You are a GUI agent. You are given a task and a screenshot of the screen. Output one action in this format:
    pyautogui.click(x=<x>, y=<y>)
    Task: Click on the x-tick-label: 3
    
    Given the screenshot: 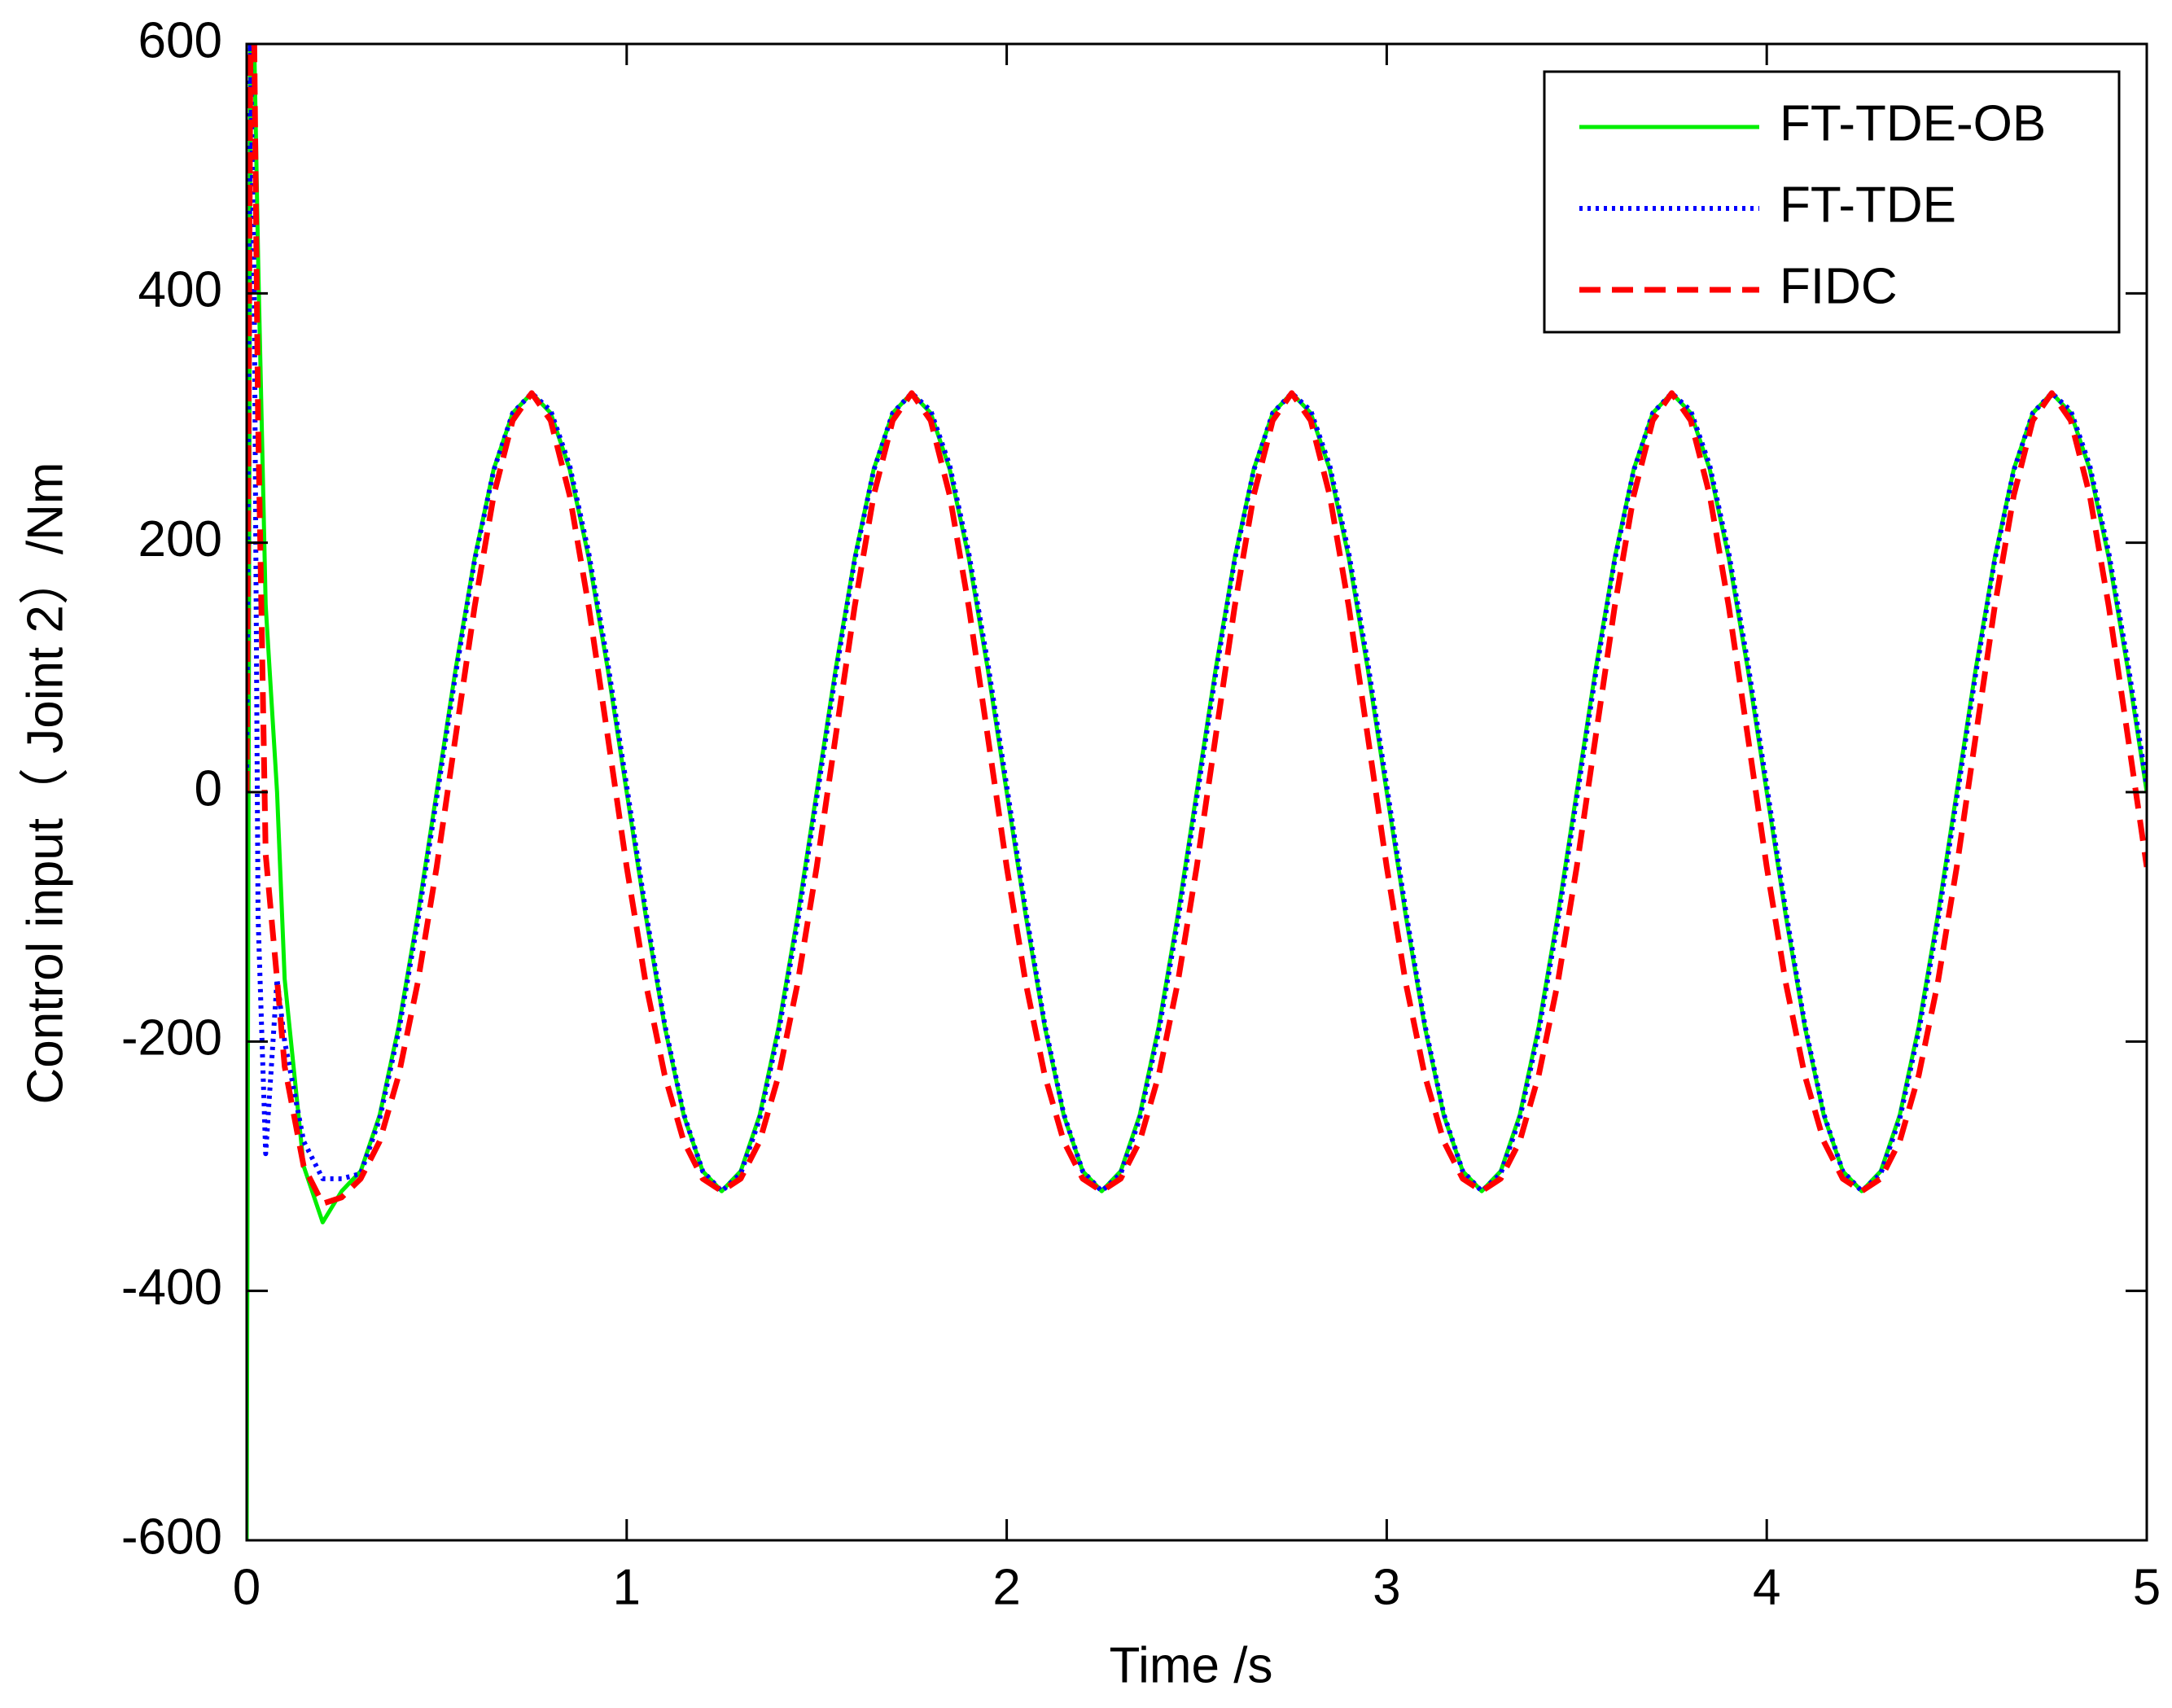 What is the action you would take?
    pyautogui.click(x=1386, y=1587)
    